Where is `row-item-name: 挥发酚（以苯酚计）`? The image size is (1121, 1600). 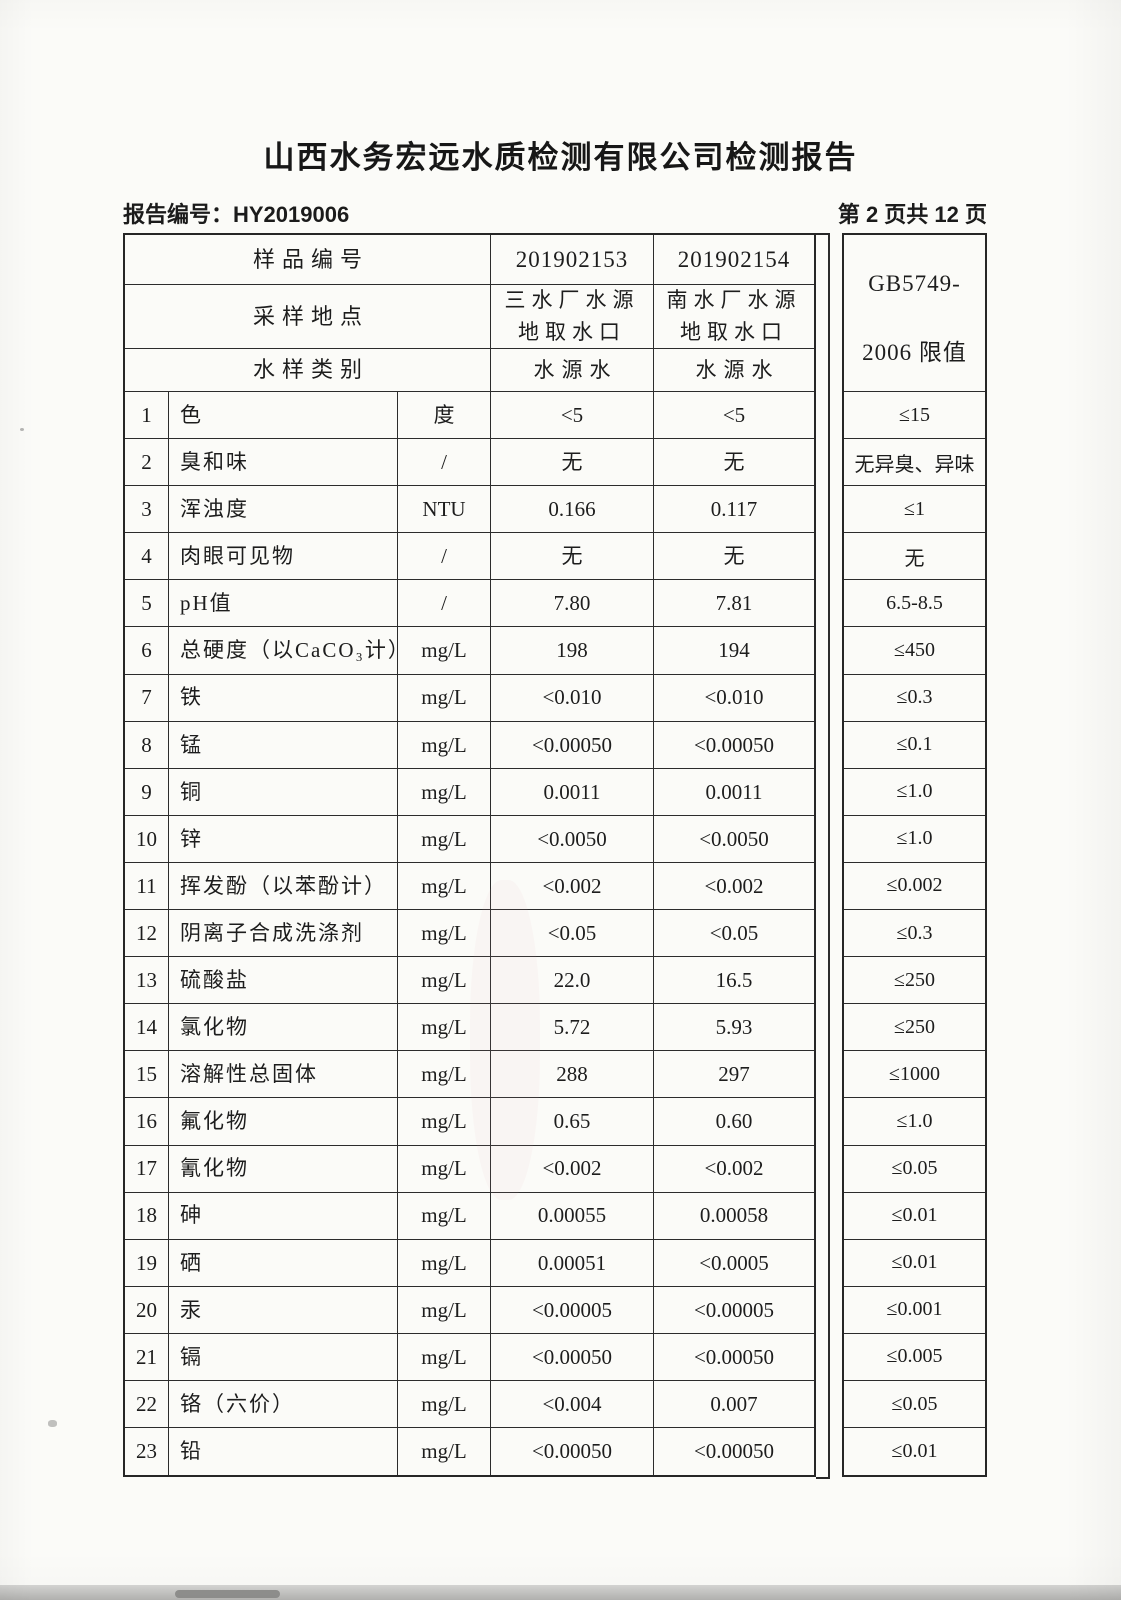 row-item-name: 挥发酚（以苯酚计） is located at coordinates (283, 886).